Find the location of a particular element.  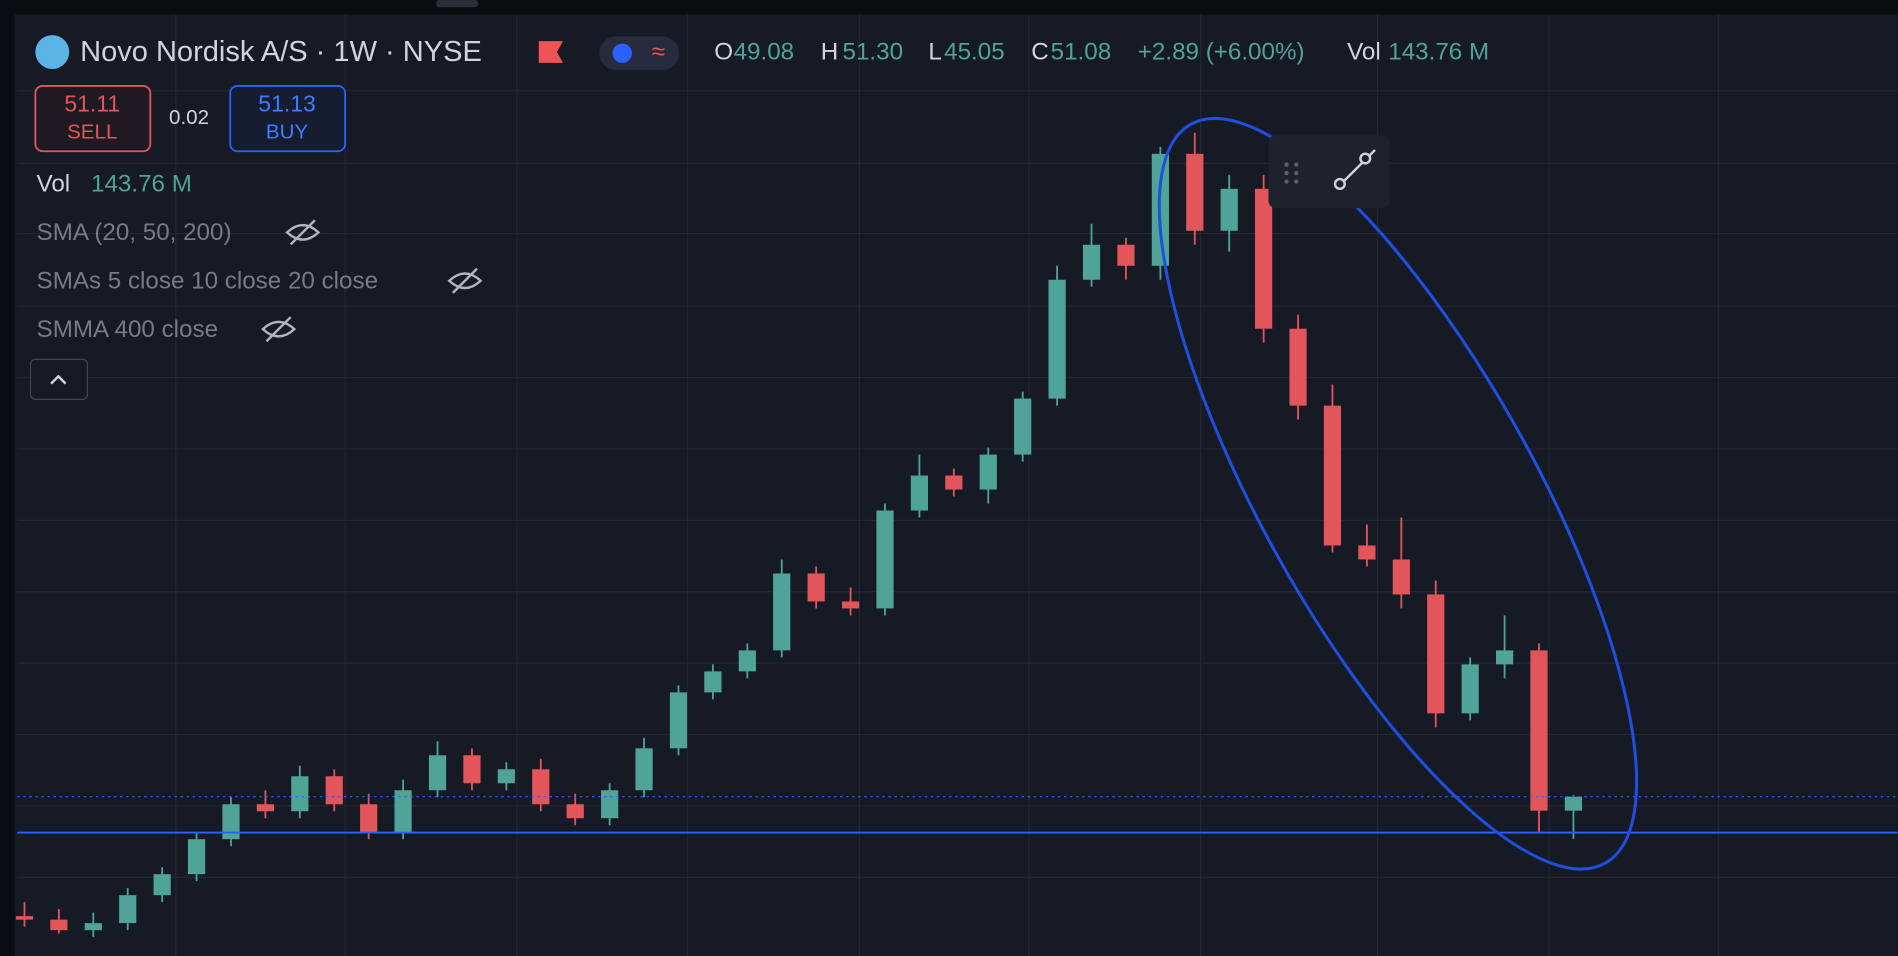

ohlc-key: H is located at coordinates (829, 52).